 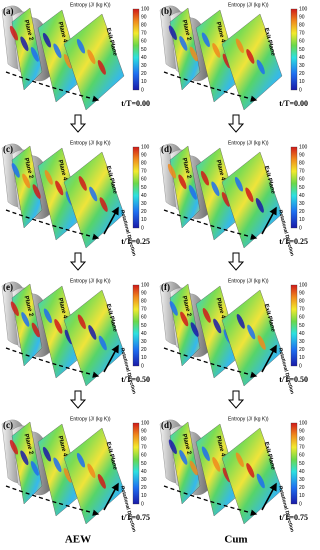 What do you see at coordinates (293, 241) in the screenshot?
I see `time-label: t/T=0.25` at bounding box center [293, 241].